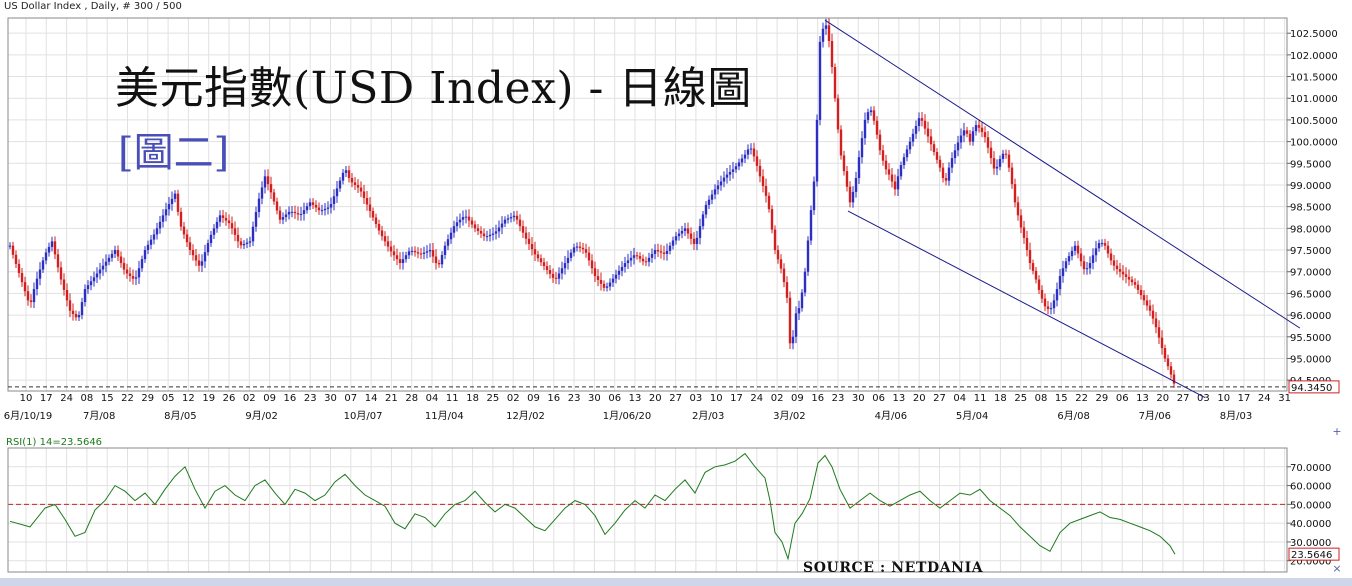 This screenshot has height=586, width=1352. Describe the element at coordinates (363, 416) in the screenshot. I see `month-tick-label: 10月/07` at that location.